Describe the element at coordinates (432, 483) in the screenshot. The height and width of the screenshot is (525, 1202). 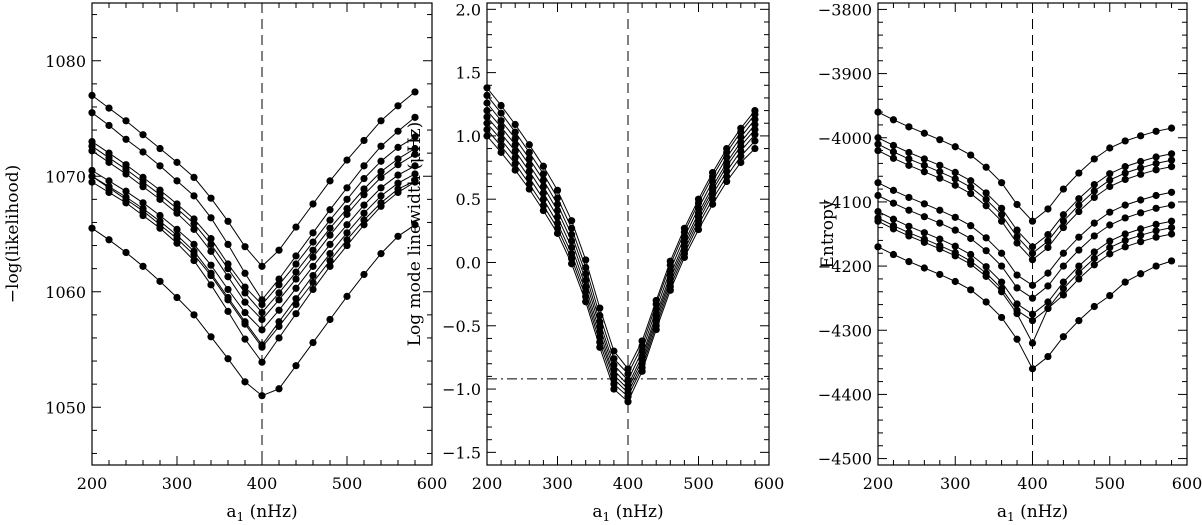
I see `x-tick-label: 600` at that location.